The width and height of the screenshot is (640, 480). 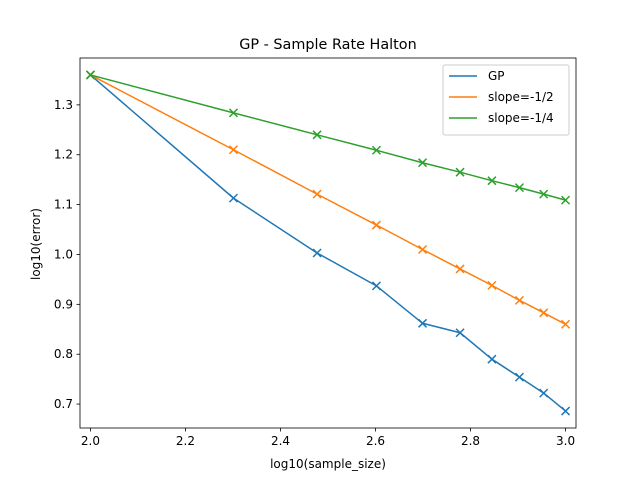 What do you see at coordinates (36, 244) in the screenshot?
I see `y-axis-title: log10(error)` at bounding box center [36, 244].